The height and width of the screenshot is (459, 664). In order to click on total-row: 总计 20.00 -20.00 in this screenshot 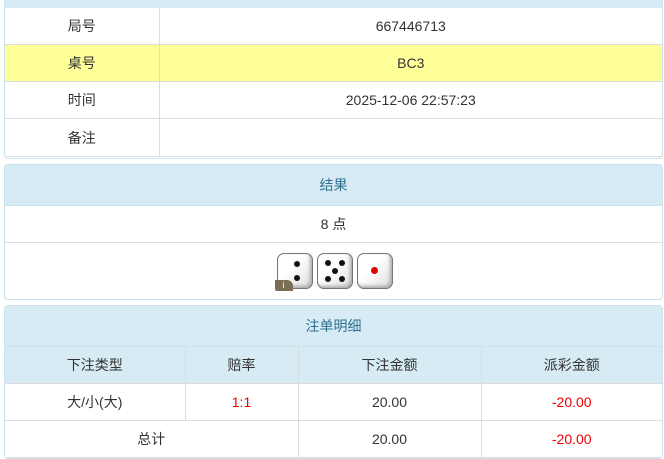, I will do `click(333, 439)`.